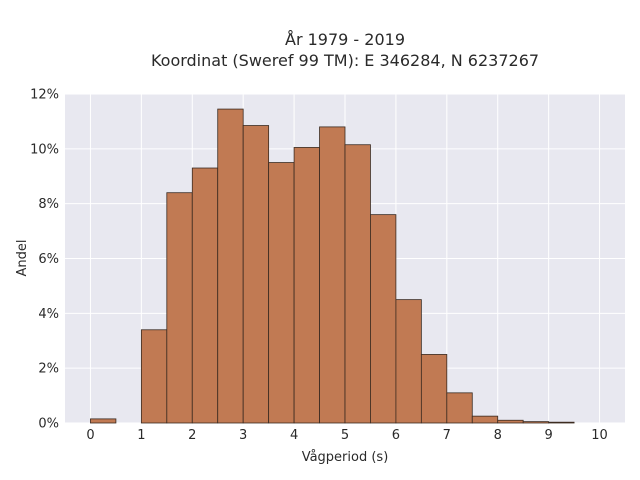 Image resolution: width=640 pixels, height=480 pixels. Describe the element at coordinates (498, 435) in the screenshot. I see `x-tick-label: 8` at that location.